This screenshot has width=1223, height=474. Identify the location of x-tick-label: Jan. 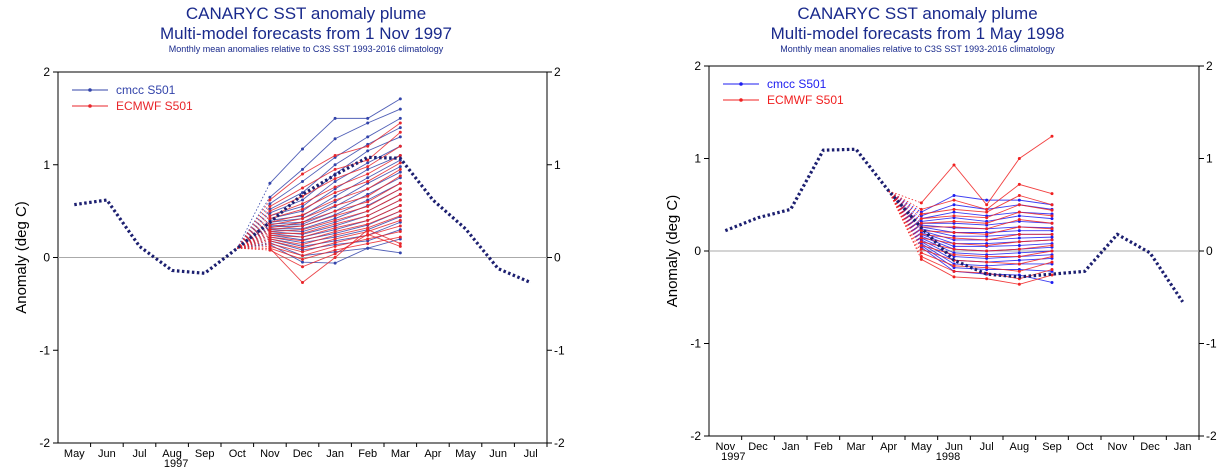
(791, 447).